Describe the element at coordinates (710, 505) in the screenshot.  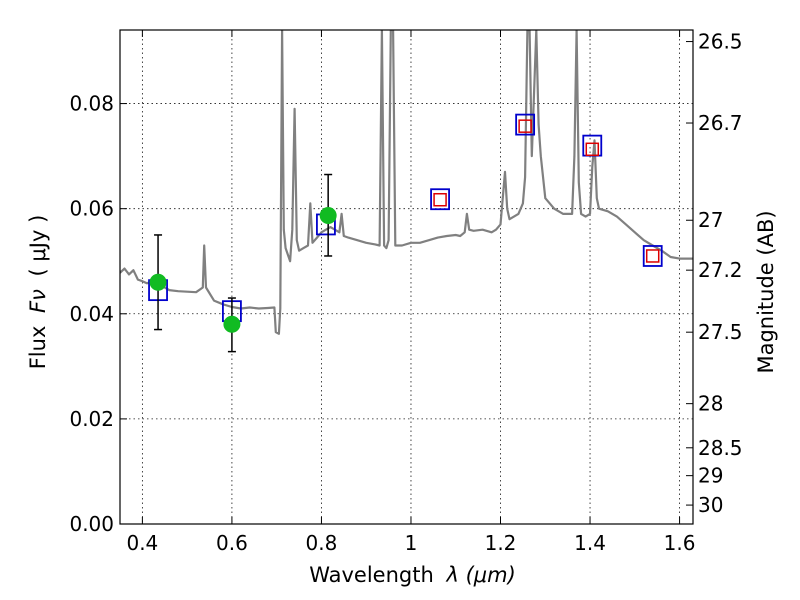
I see `y2-tick-label: 30` at that location.